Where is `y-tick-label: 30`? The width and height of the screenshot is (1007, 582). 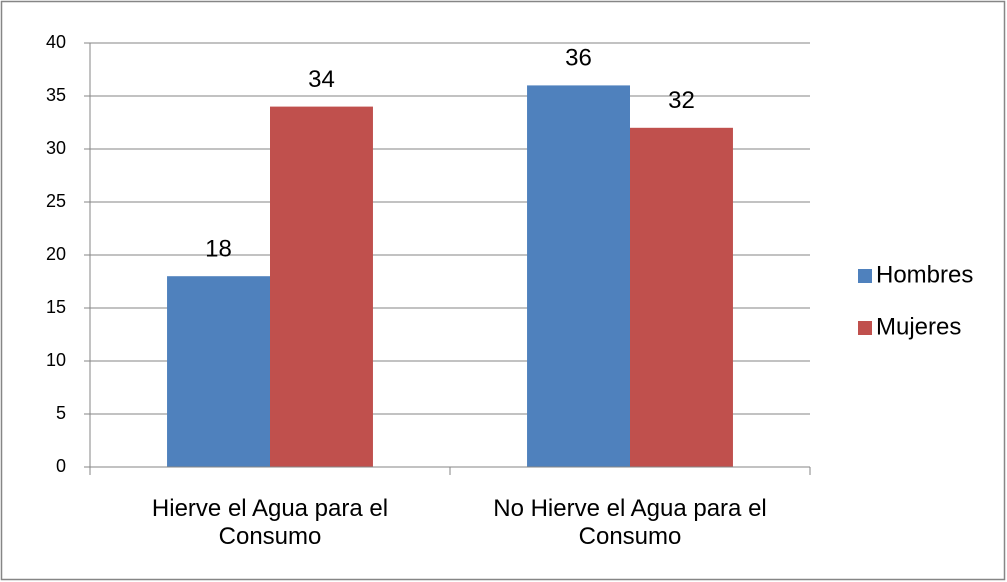
y-tick-label: 30 is located at coordinates (56, 148).